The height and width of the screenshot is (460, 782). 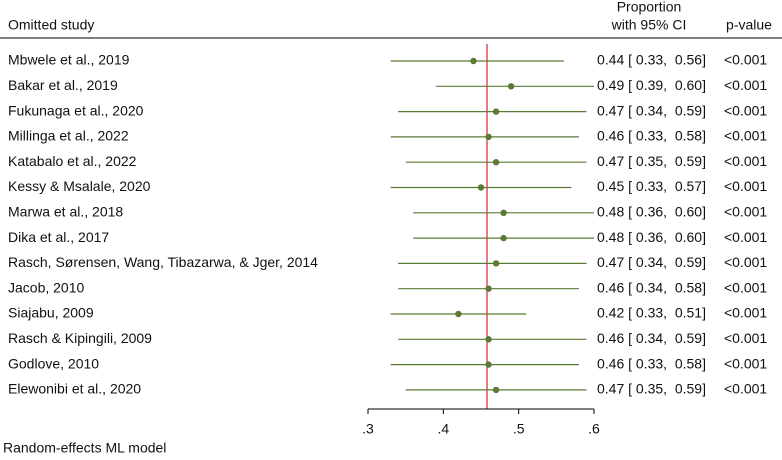 What do you see at coordinates (65, 212) in the screenshot?
I see `study-label: Marwa et al., 2018` at bounding box center [65, 212].